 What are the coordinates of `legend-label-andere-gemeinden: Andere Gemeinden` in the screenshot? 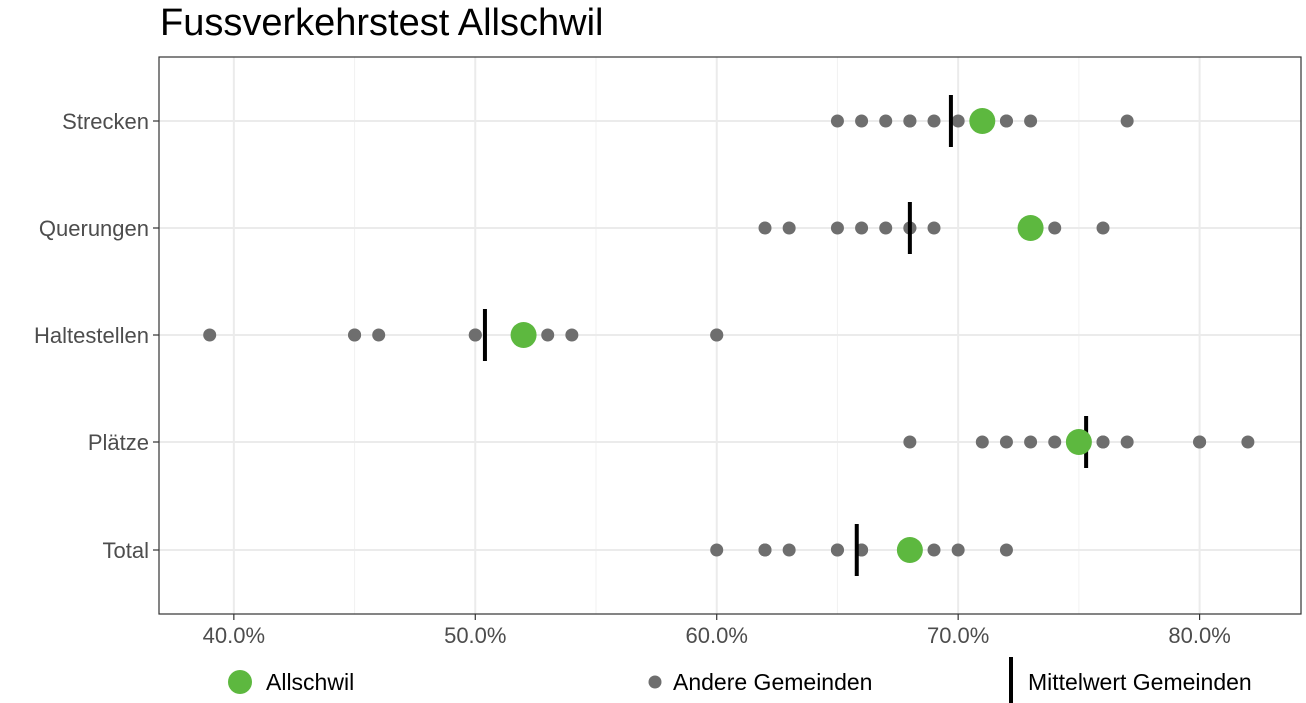 It's located at (772, 682).